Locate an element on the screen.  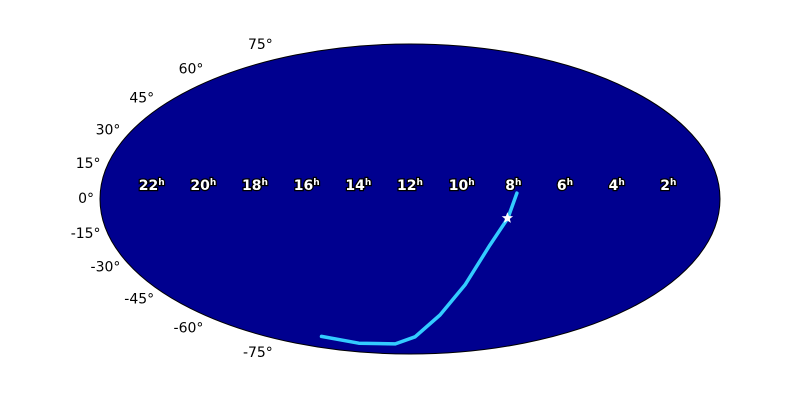
dec-tick-label: -15° is located at coordinates (86, 234).